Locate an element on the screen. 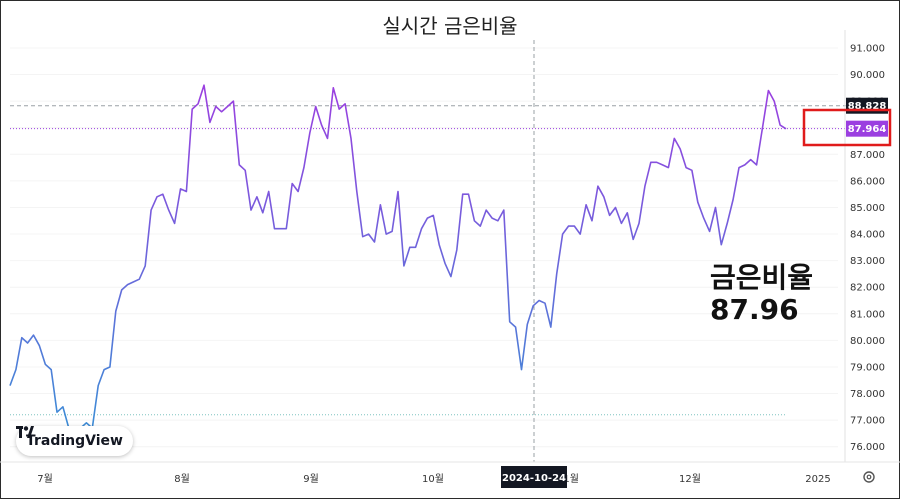 The width and height of the screenshot is (900, 499). y-tick-label: 77.000 is located at coordinates (867, 421).